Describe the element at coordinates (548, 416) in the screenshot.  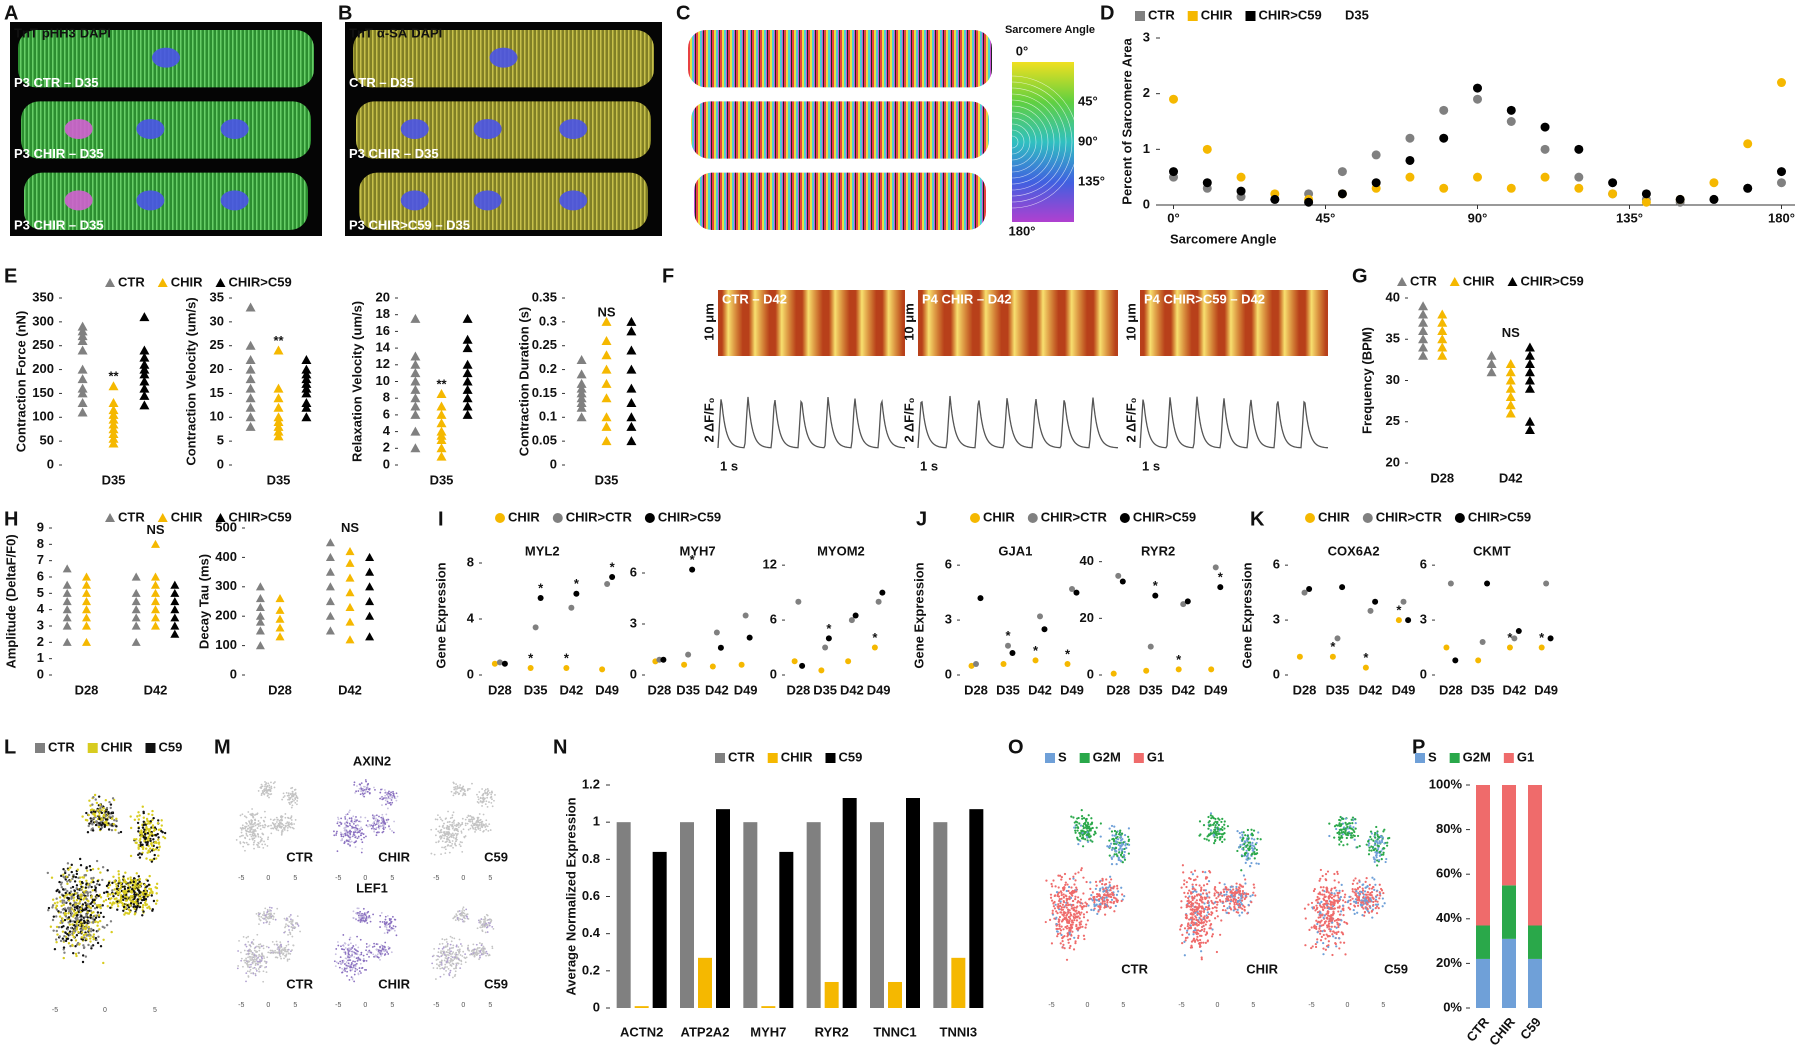
I see `y-tick-label: 0.1` at that location.